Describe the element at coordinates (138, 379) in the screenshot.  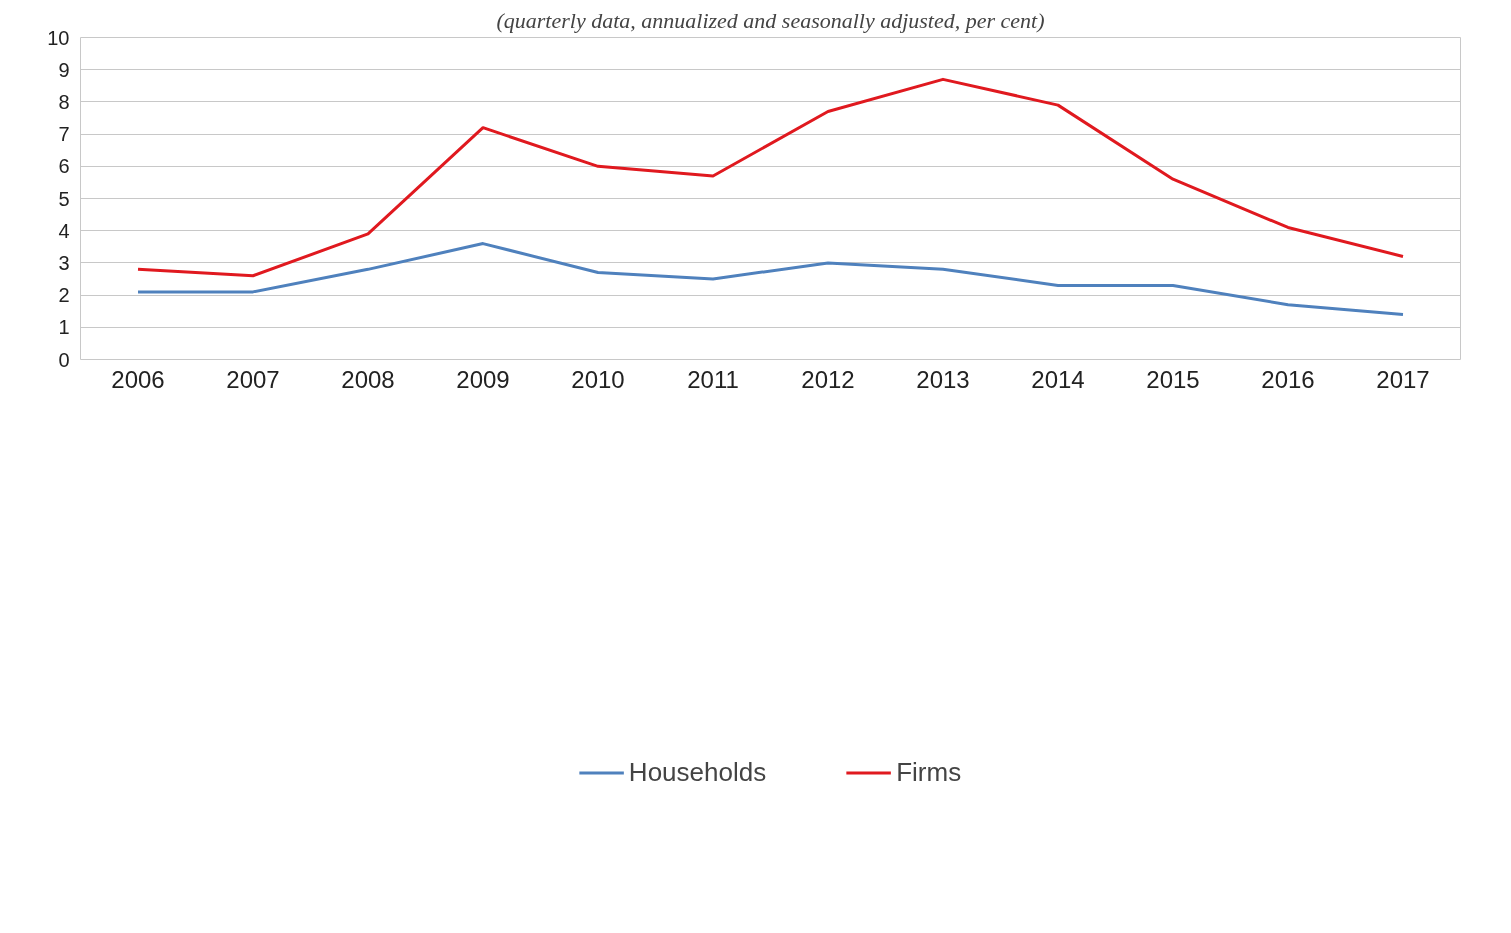
I see `x-tick-label: 2006` at that location.